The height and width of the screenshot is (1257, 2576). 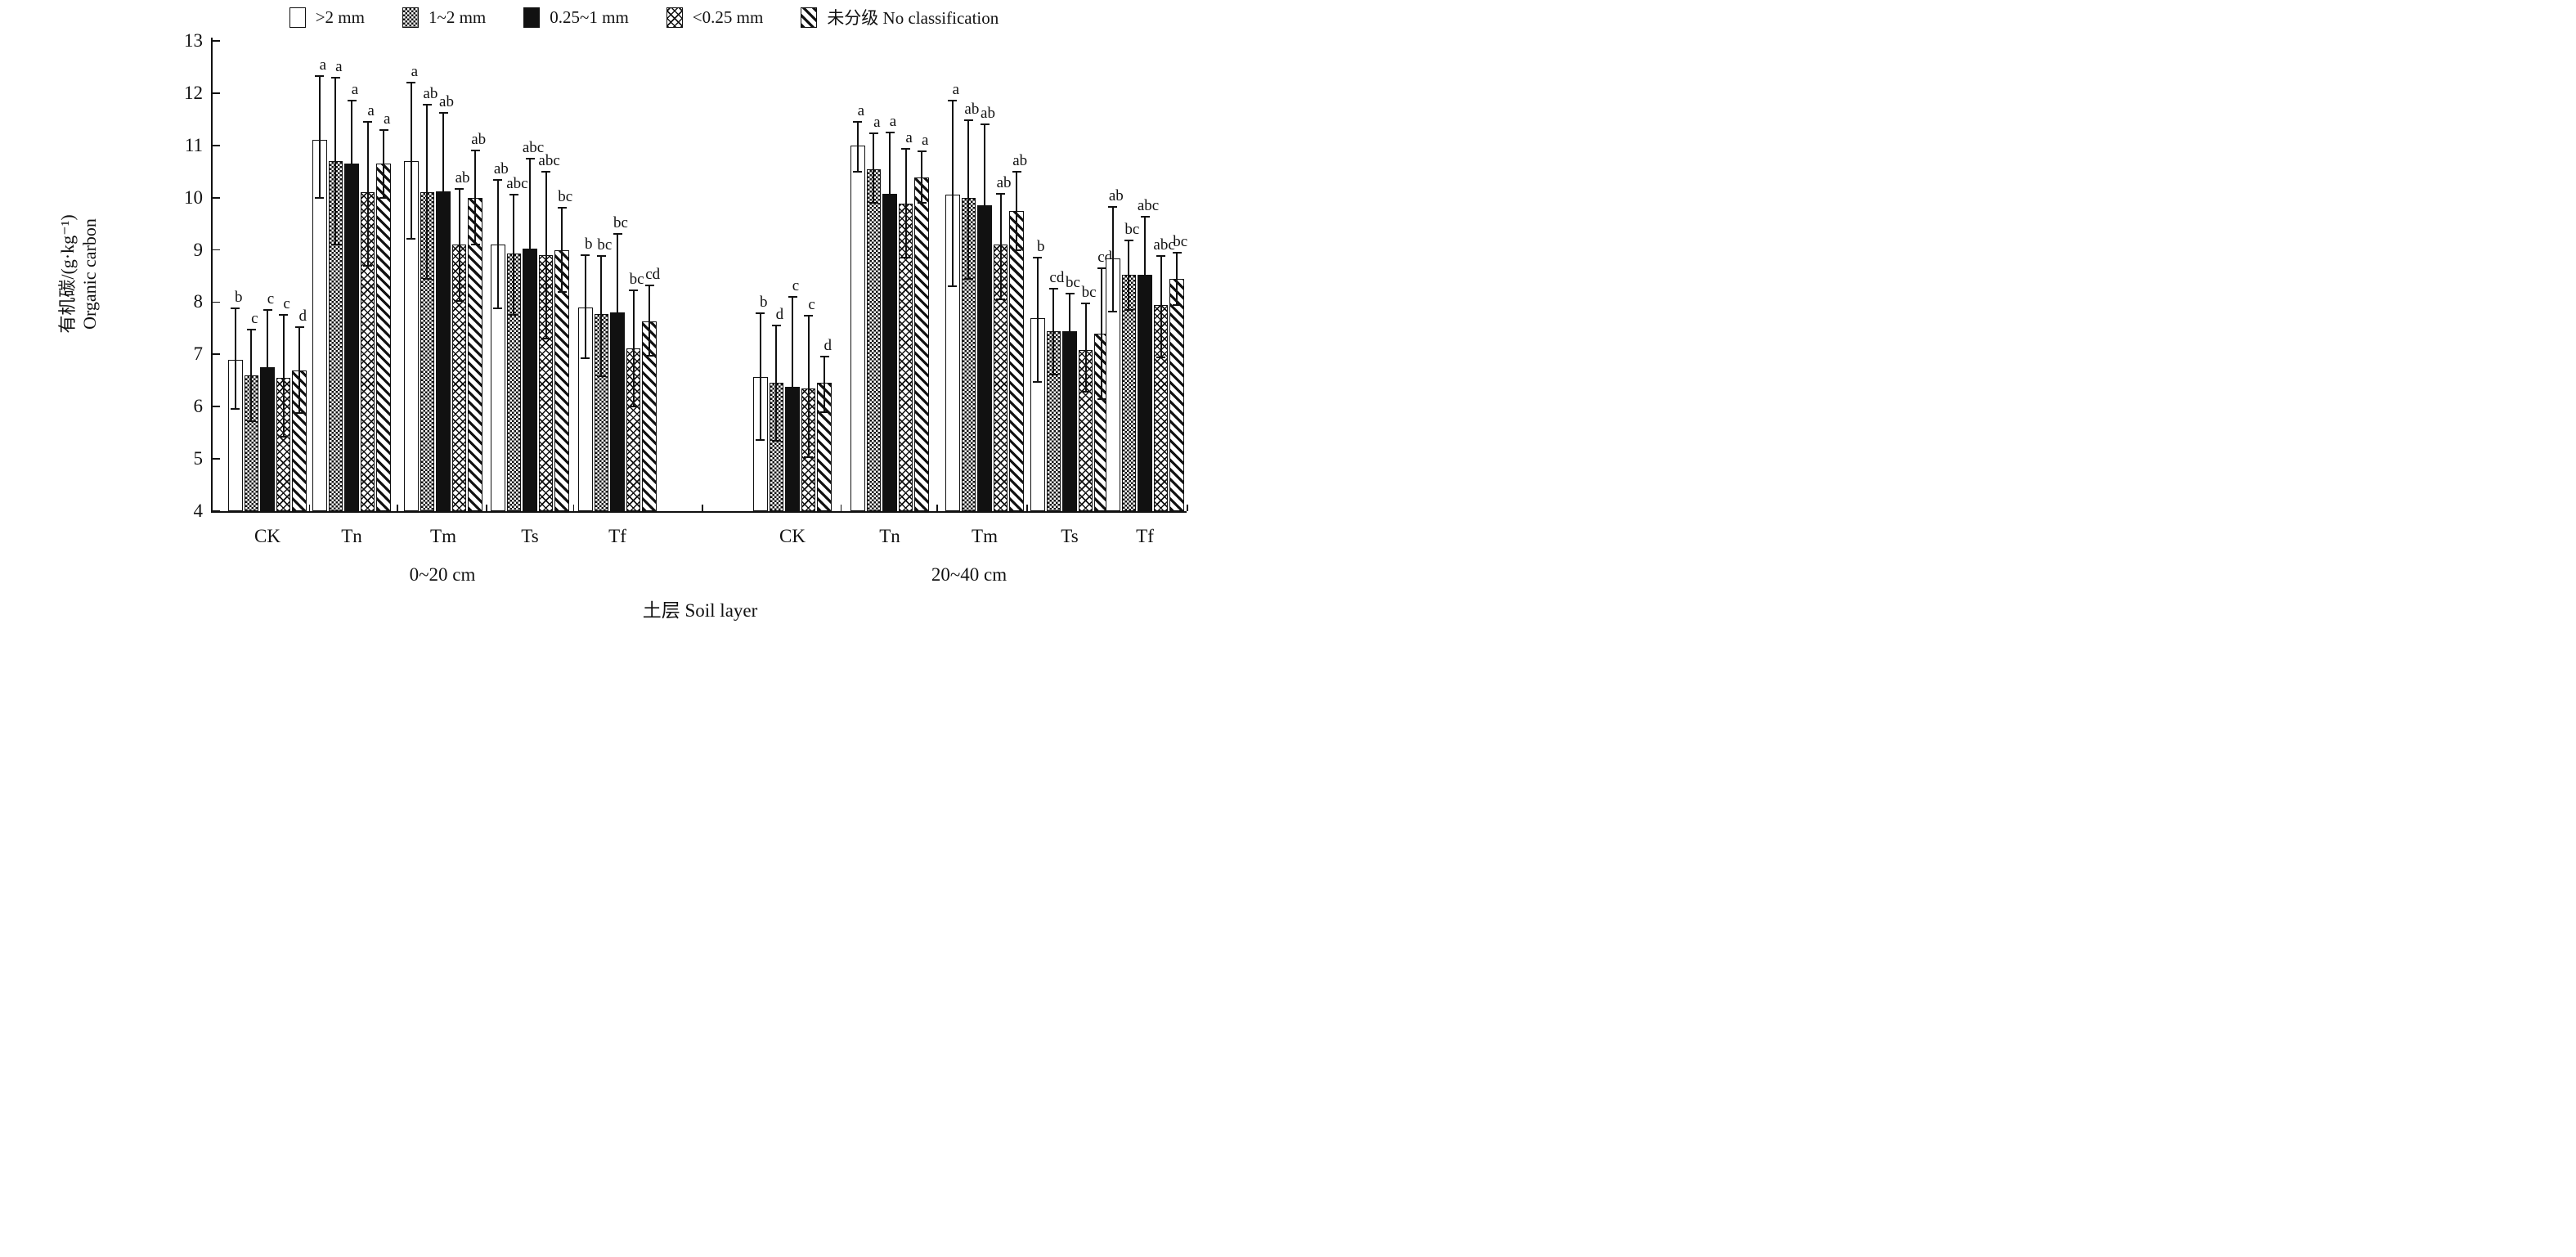 What do you see at coordinates (874, 339) in the screenshot?
I see `bar-2040cm-Tn-checker` at bounding box center [874, 339].